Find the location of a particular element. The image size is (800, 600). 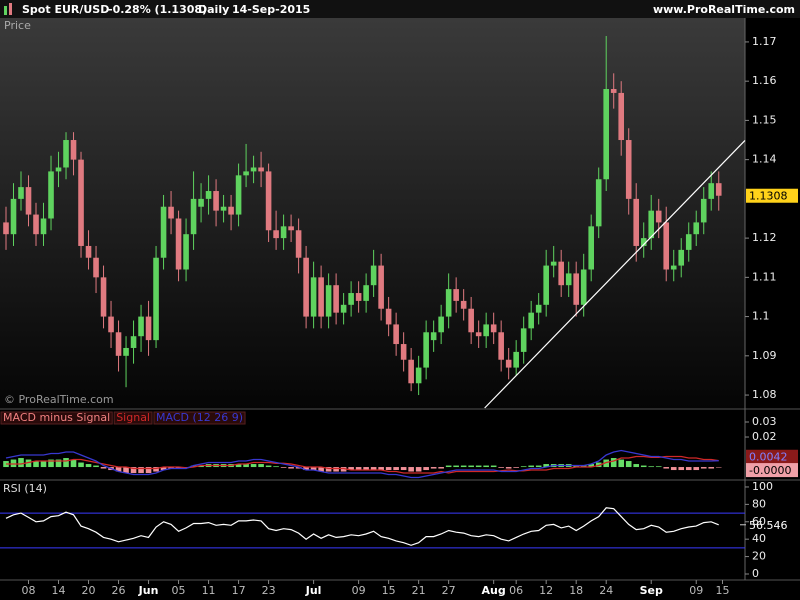

y-tick-label: 1.09 is located at coordinates (764, 355).